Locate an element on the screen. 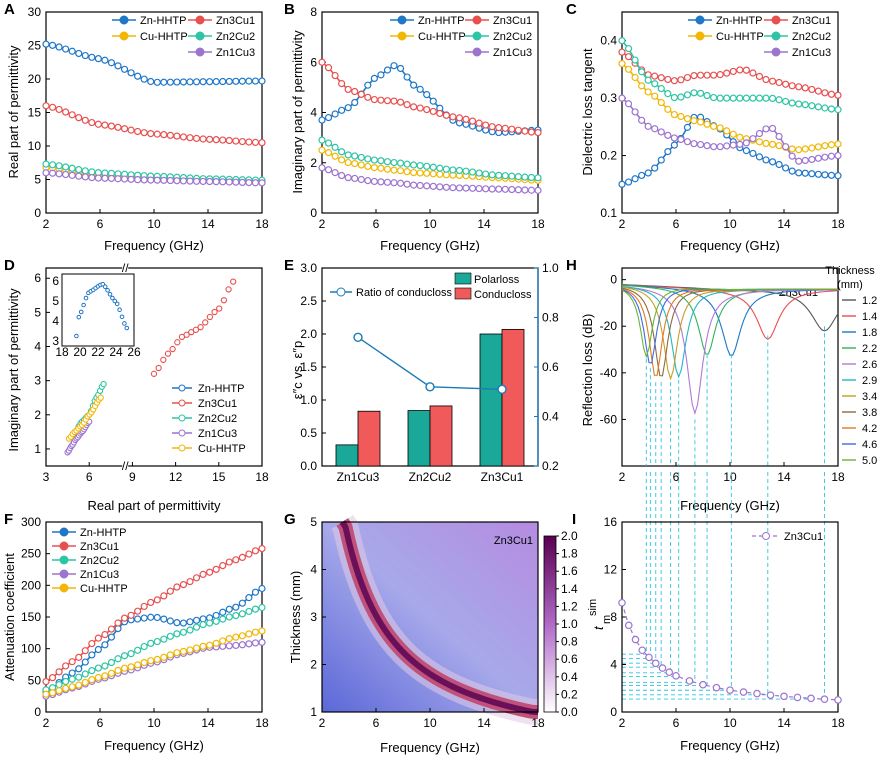 Image resolution: width=892 pixels, height=768 pixels. inset-xtick-label: 18 is located at coordinates (62, 352).